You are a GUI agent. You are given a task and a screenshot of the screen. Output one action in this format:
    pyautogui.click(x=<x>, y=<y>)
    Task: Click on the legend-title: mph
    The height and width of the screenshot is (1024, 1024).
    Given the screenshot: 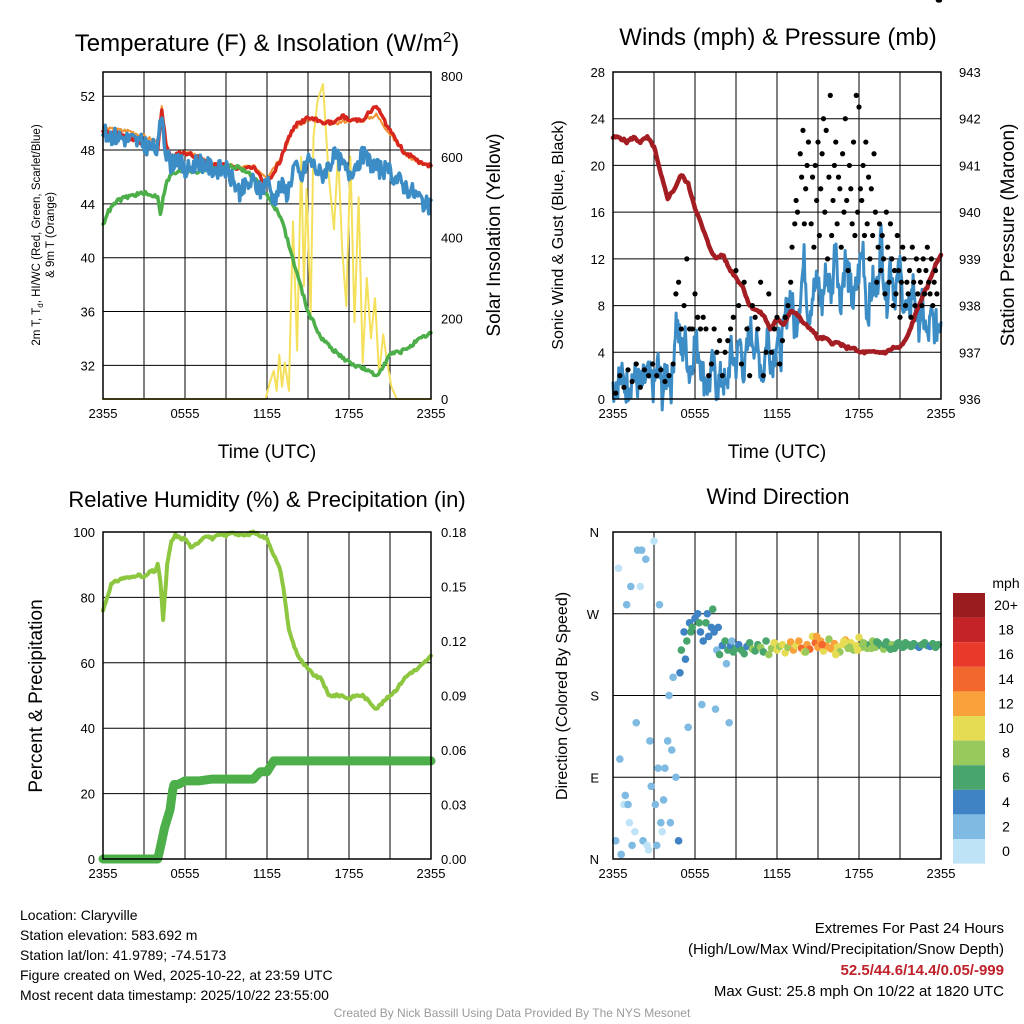 What is the action you would take?
    pyautogui.click(x=1005, y=583)
    